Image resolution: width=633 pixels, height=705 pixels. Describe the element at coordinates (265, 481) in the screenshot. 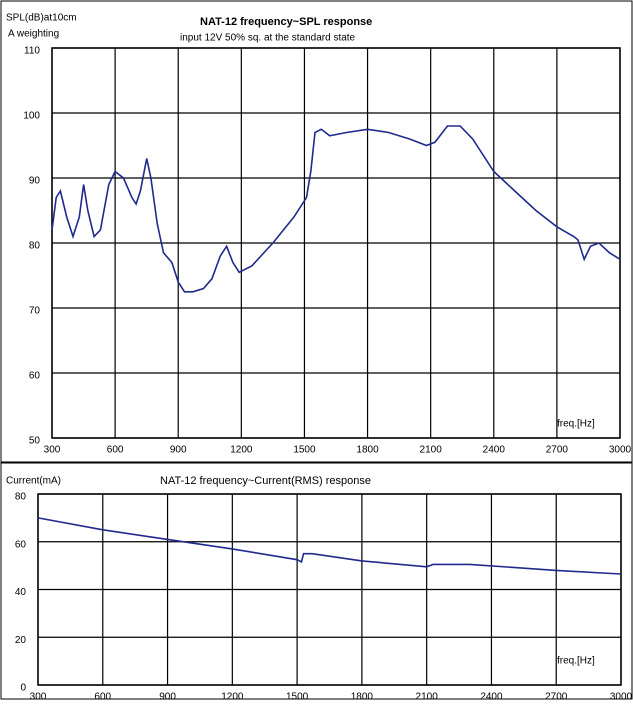

I see `chart-title: NAT-12 frequency~Current(RMS) response` at that location.